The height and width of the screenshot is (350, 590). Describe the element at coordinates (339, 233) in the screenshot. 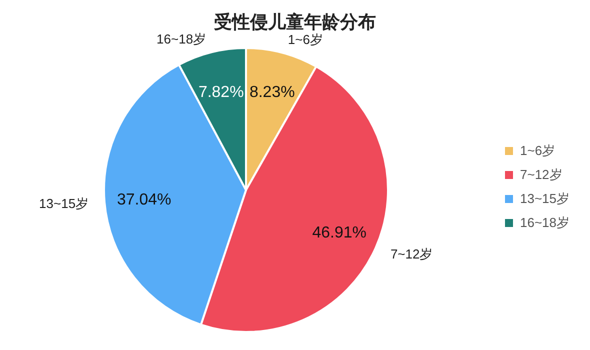

I see `data-label: 46.91%` at that location.